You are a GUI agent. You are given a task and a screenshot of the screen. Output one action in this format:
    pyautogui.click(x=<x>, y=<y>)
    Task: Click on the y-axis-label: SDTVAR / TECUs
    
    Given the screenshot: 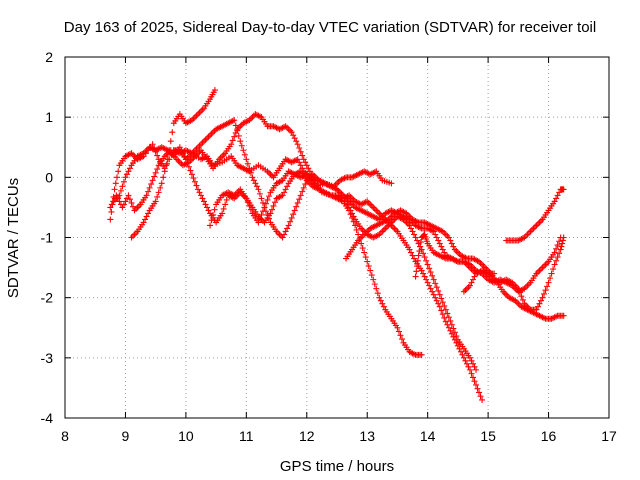 What is the action you would take?
    pyautogui.click(x=13, y=238)
    